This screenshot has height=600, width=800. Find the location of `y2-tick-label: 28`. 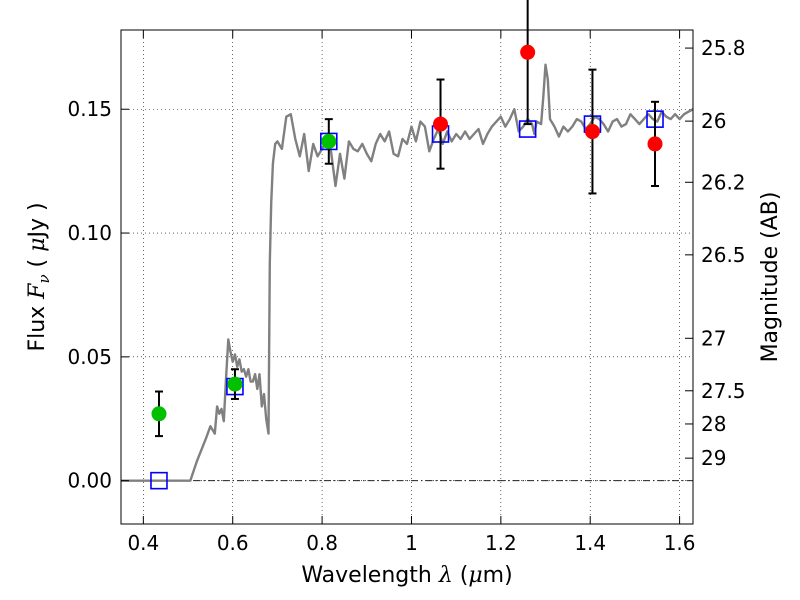

y2-tick-label: 28 is located at coordinates (713, 424).